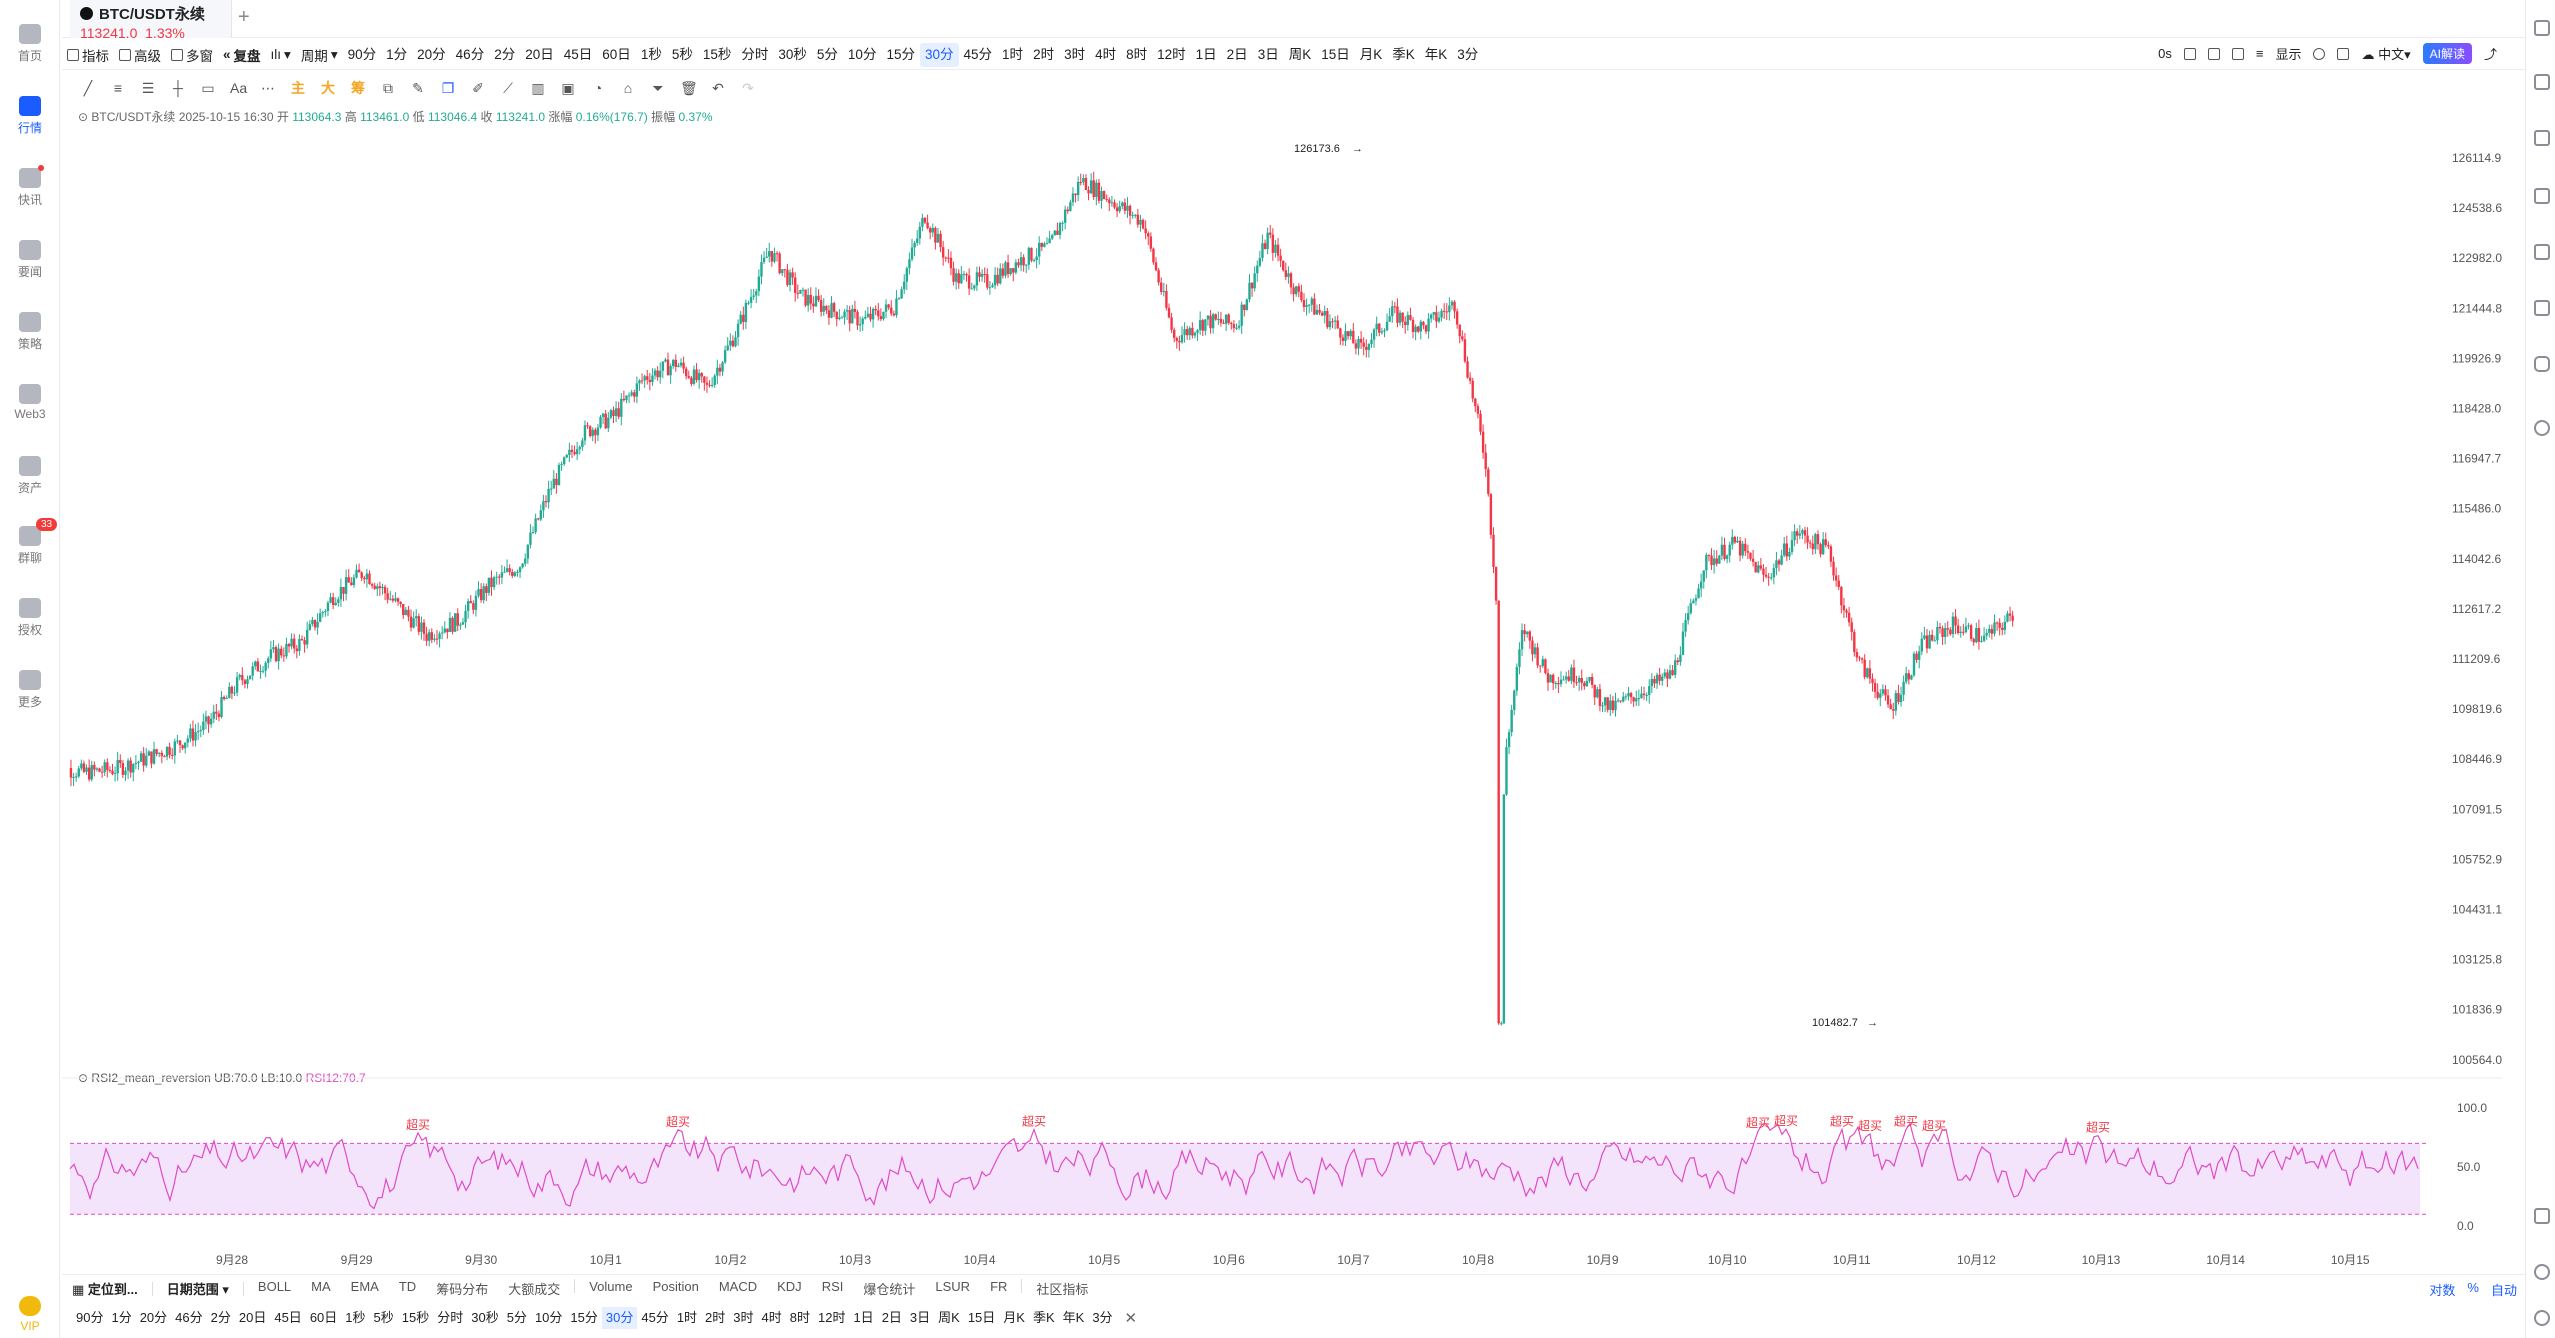 The width and height of the screenshot is (2555, 1338). What do you see at coordinates (889, 1289) in the screenshot?
I see `indicator-tab-11: 爆仓统计` at bounding box center [889, 1289].